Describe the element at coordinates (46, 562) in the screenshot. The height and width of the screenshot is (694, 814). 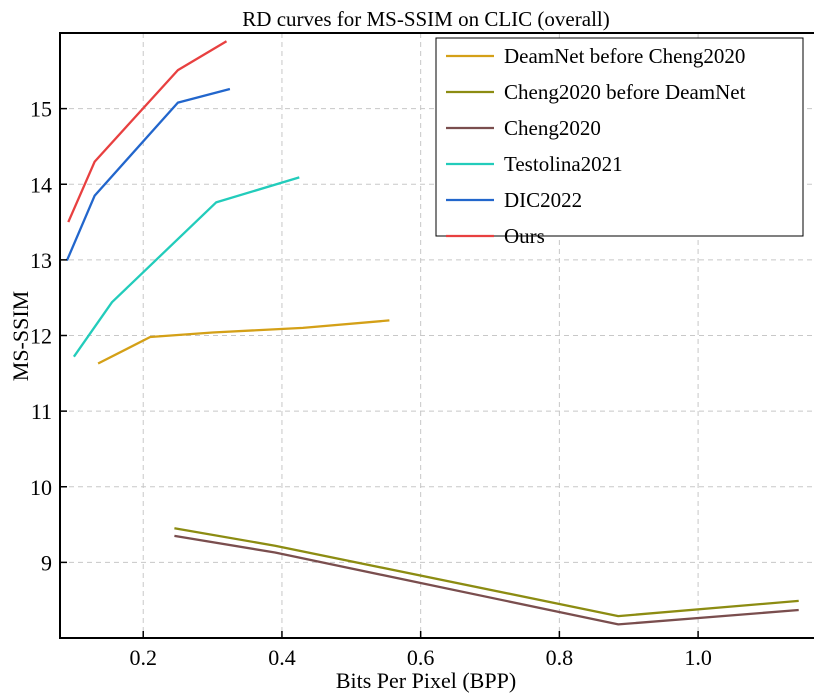
I see `y-tick-label: 9` at that location.